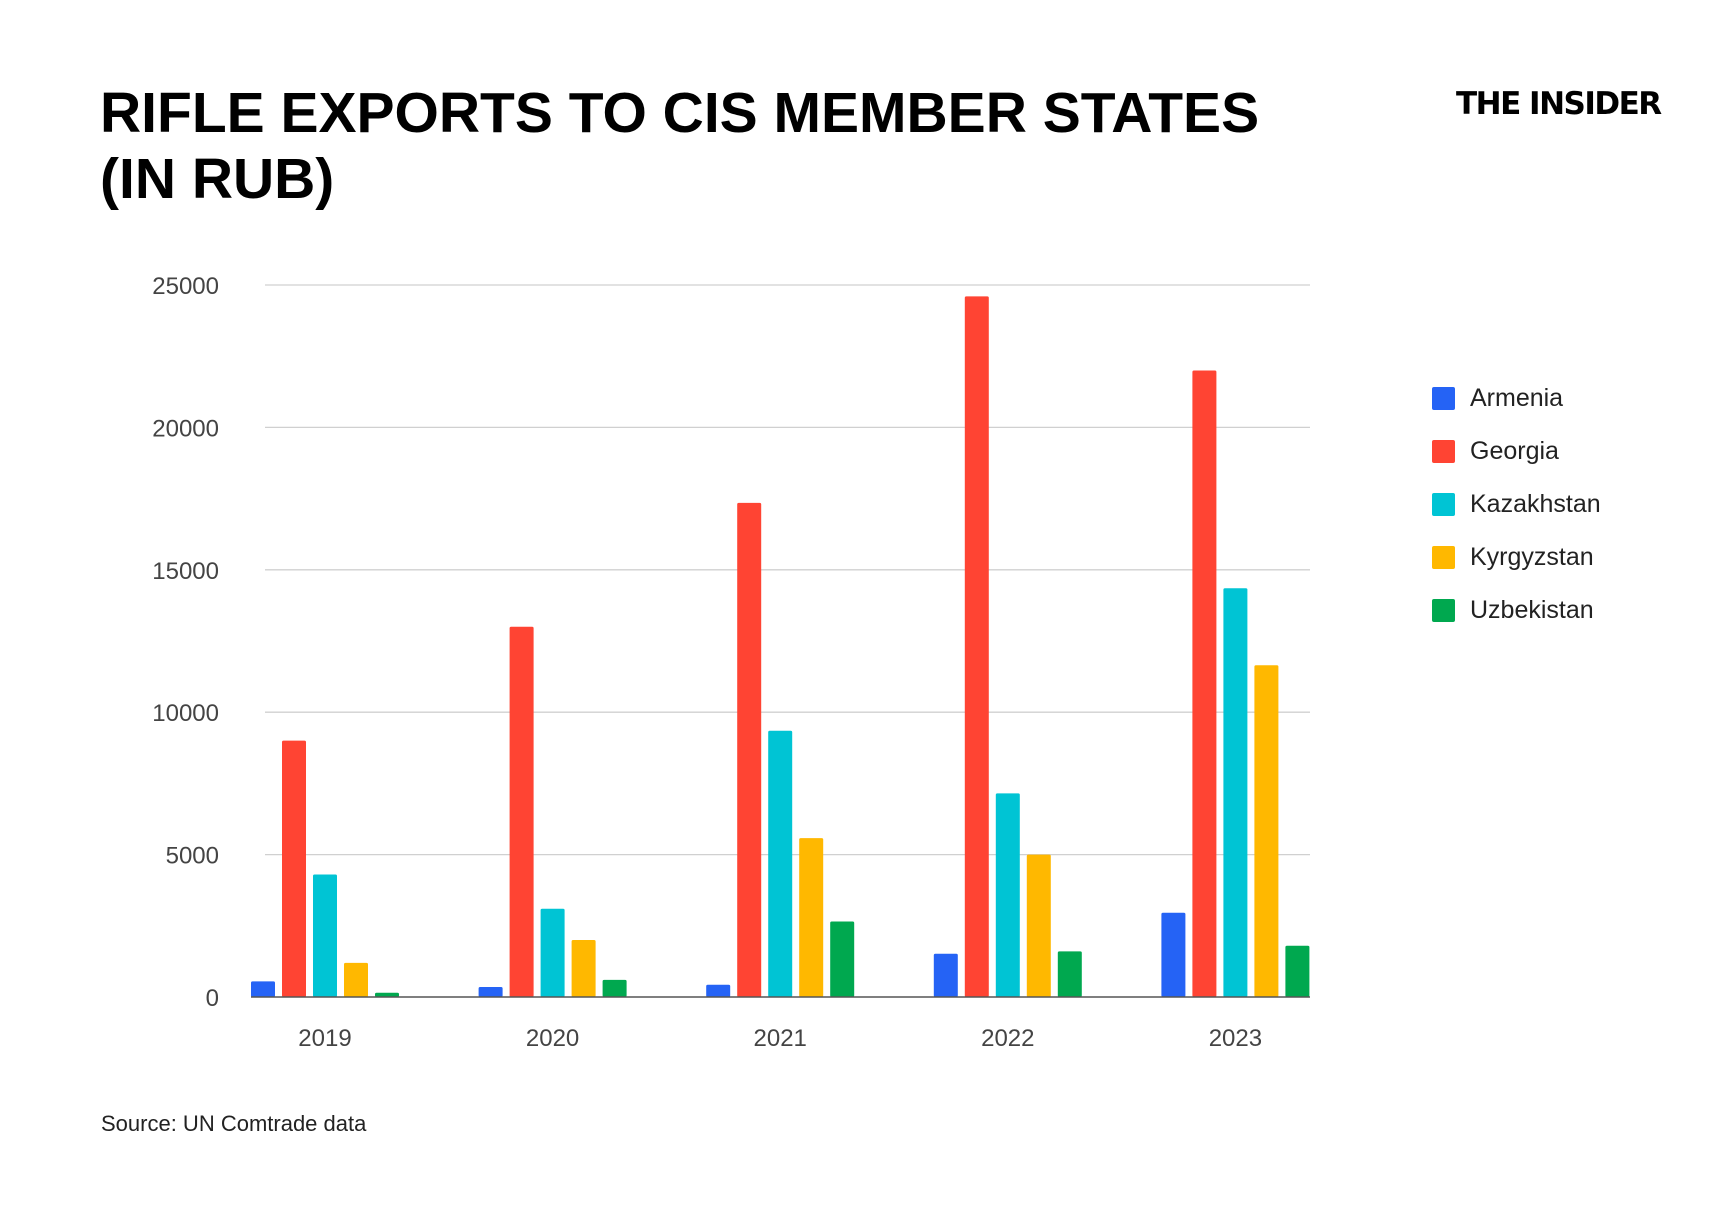  Describe the element at coordinates (583, 968) in the screenshot. I see `bar-kyrgyzstan-2020` at that location.